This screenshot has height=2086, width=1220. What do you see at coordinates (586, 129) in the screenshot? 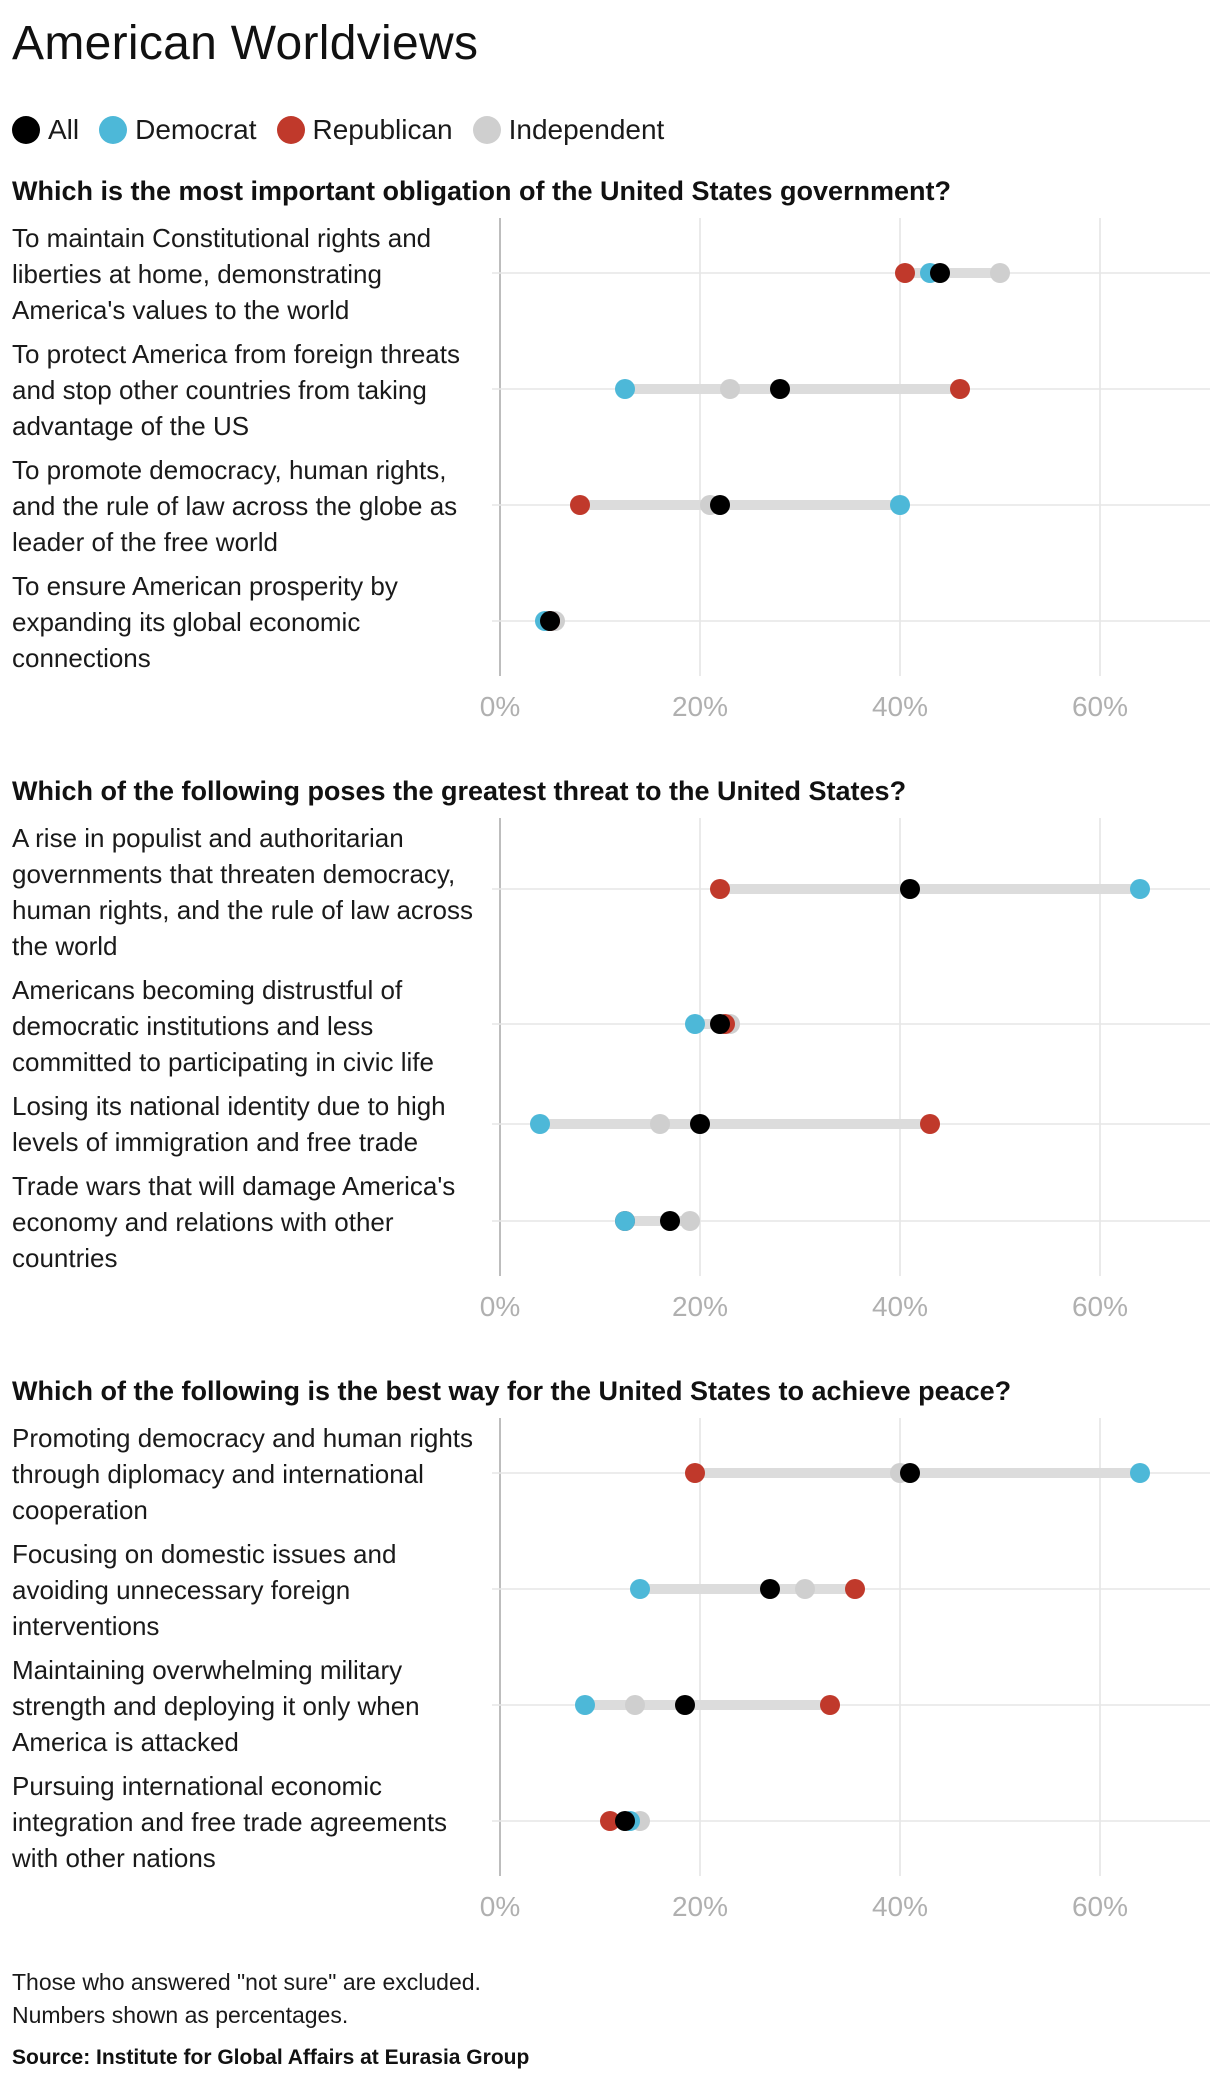
I see `legend-label-independent: Independent` at bounding box center [586, 129].